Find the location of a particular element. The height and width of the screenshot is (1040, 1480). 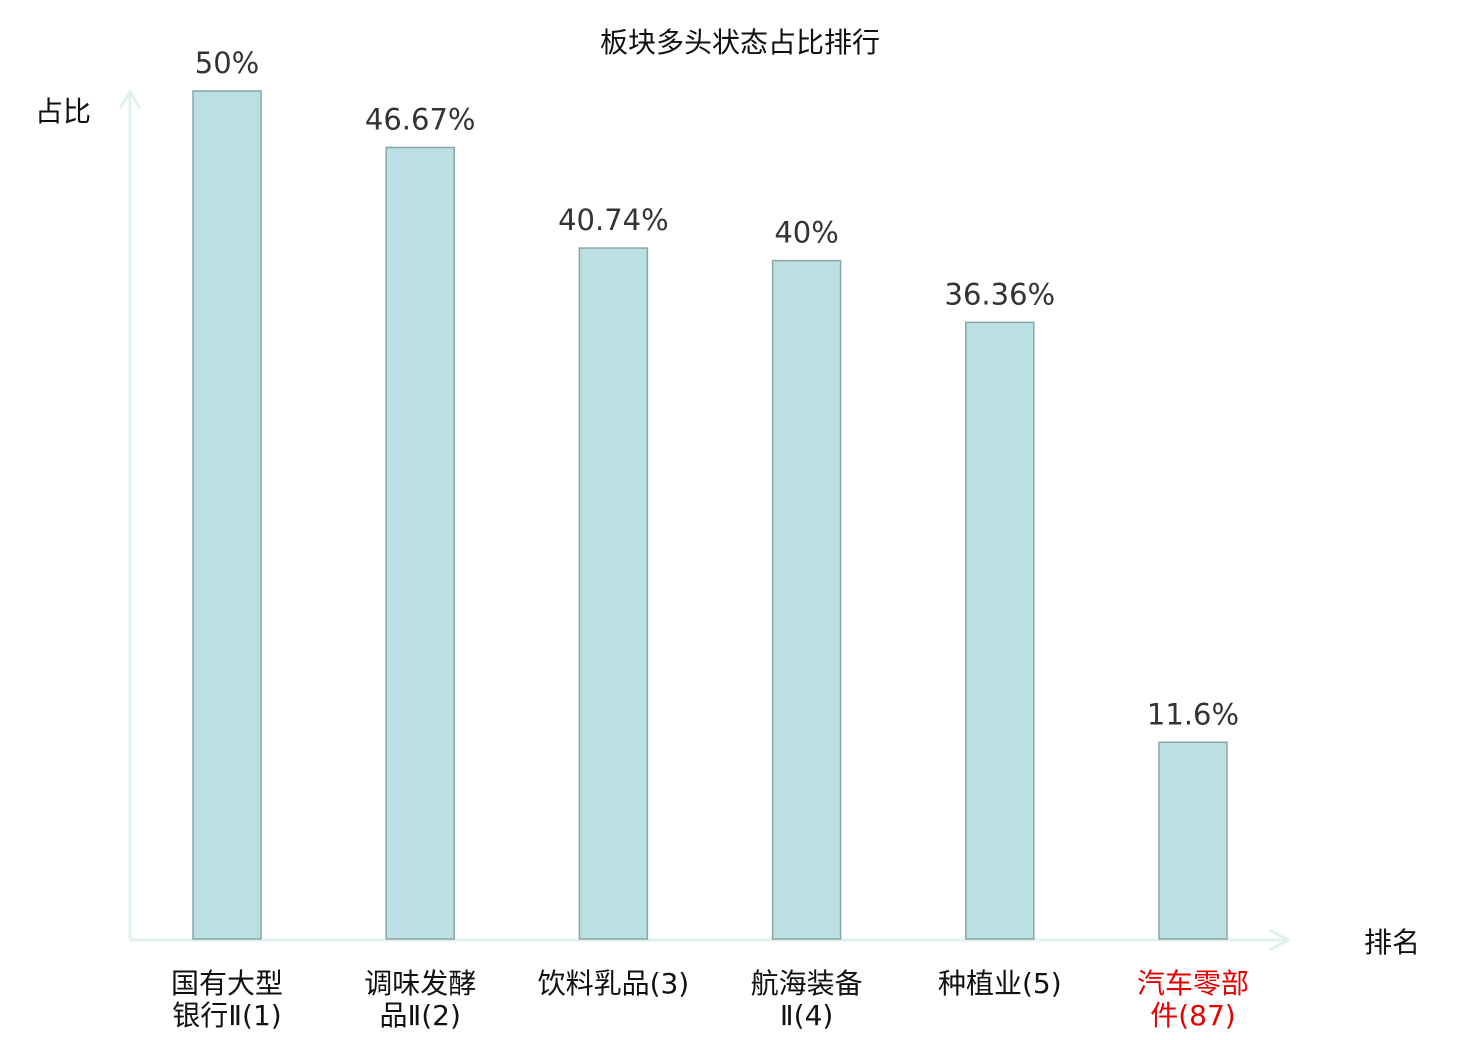

category-label: Ⅱ(4) is located at coordinates (806, 1015).